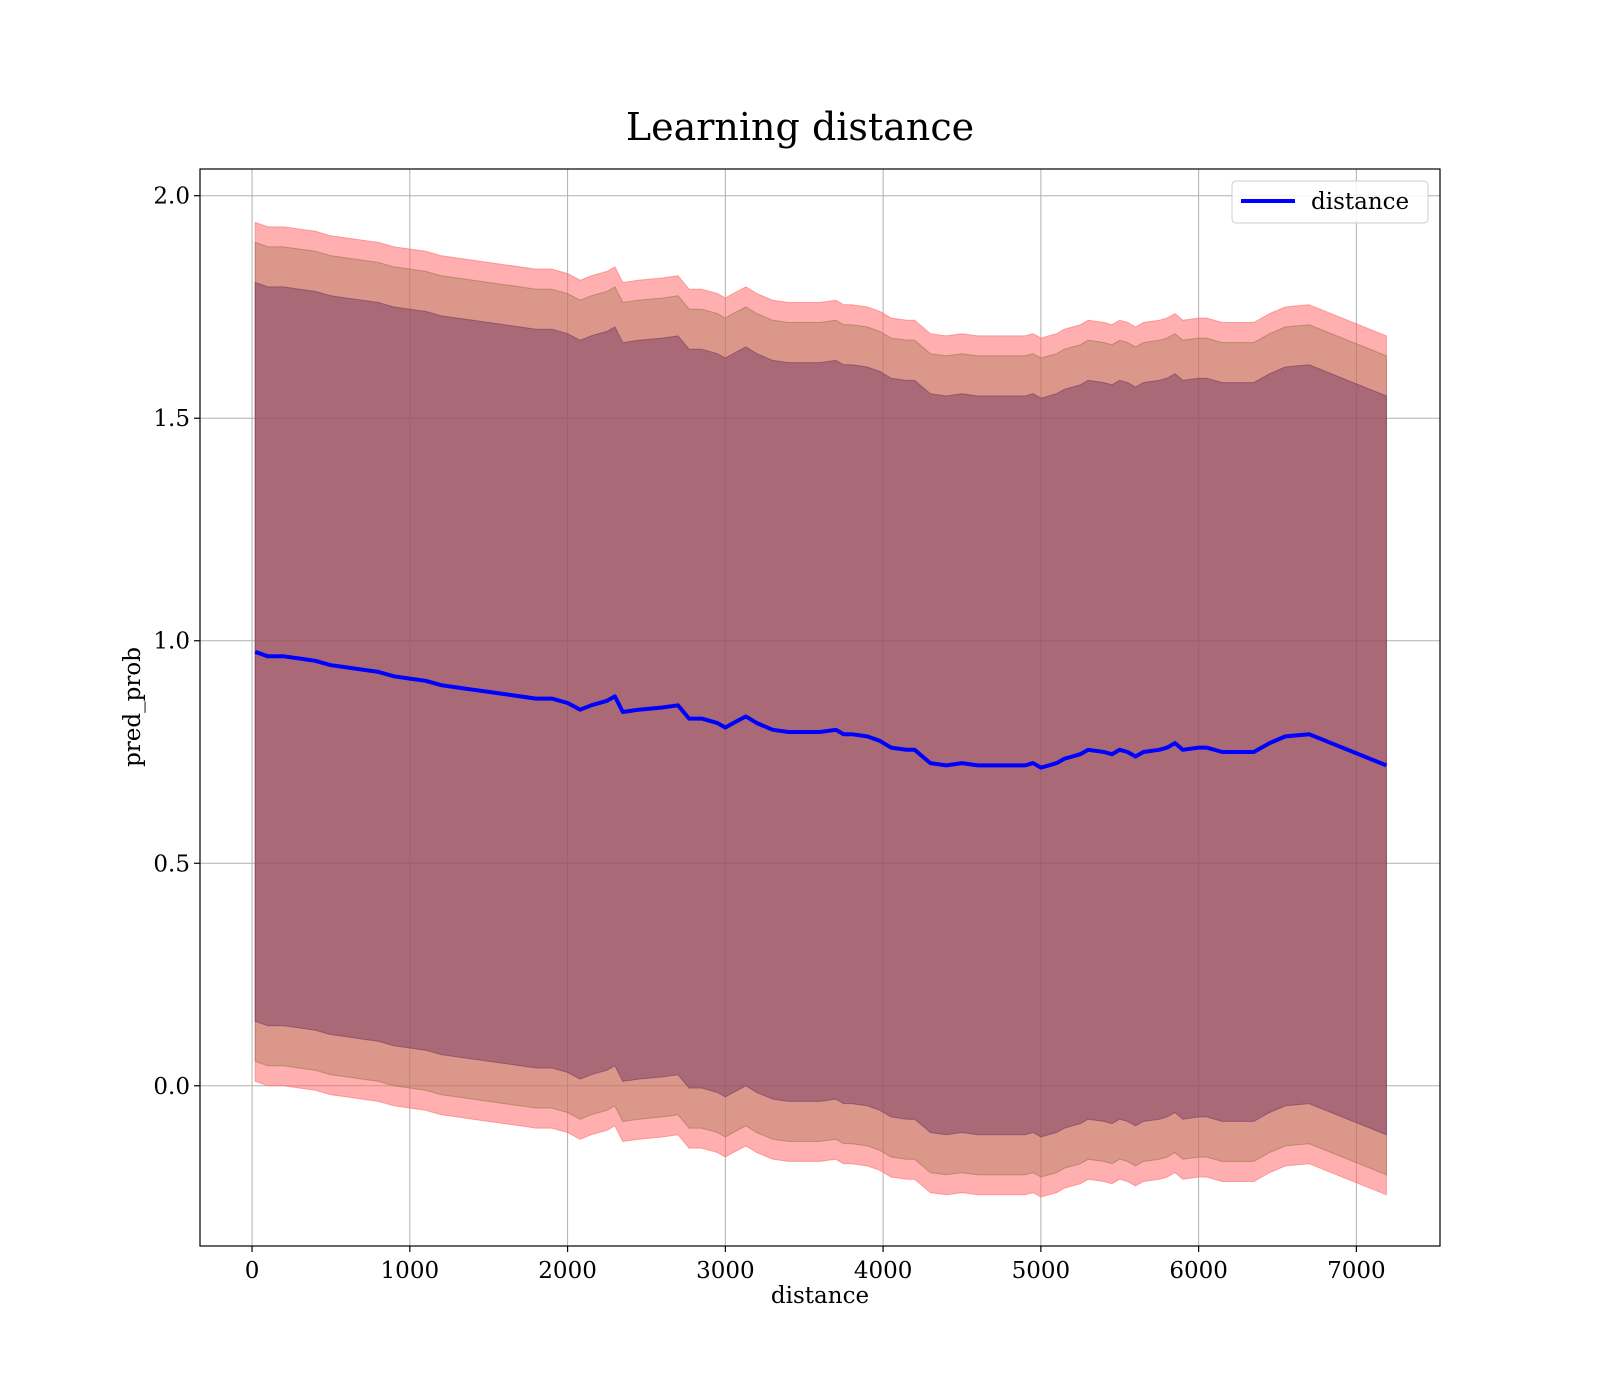 This screenshot has width=1600, height=1400. Describe the element at coordinates (1356, 1271) in the screenshot. I see `x-tick-label: 7000` at that location.